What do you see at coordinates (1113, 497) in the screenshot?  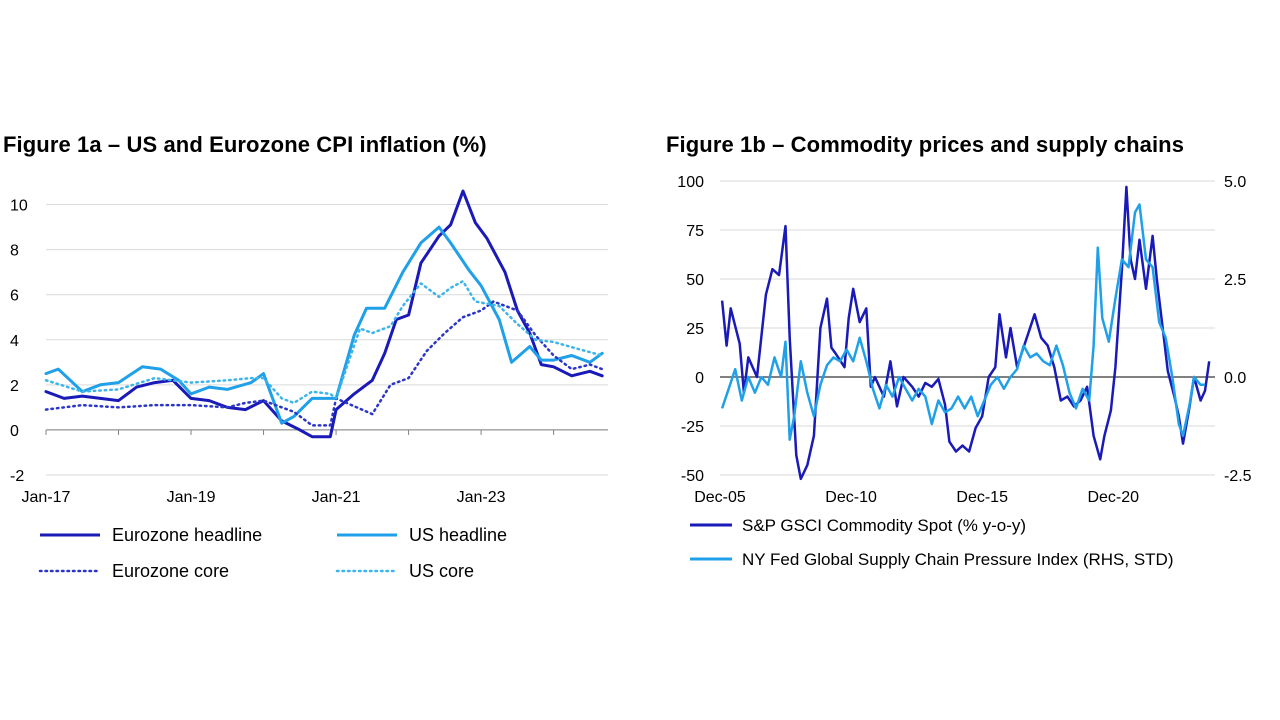 I see `x-tick-label: Dec-20` at bounding box center [1113, 497].